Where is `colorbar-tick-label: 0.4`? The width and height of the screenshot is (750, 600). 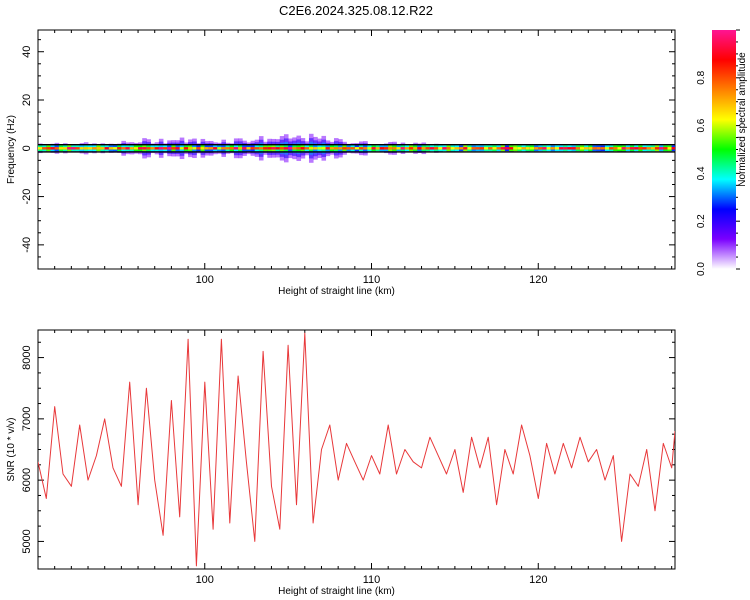
colorbar-tick-label: 0.4 is located at coordinates (701, 173).